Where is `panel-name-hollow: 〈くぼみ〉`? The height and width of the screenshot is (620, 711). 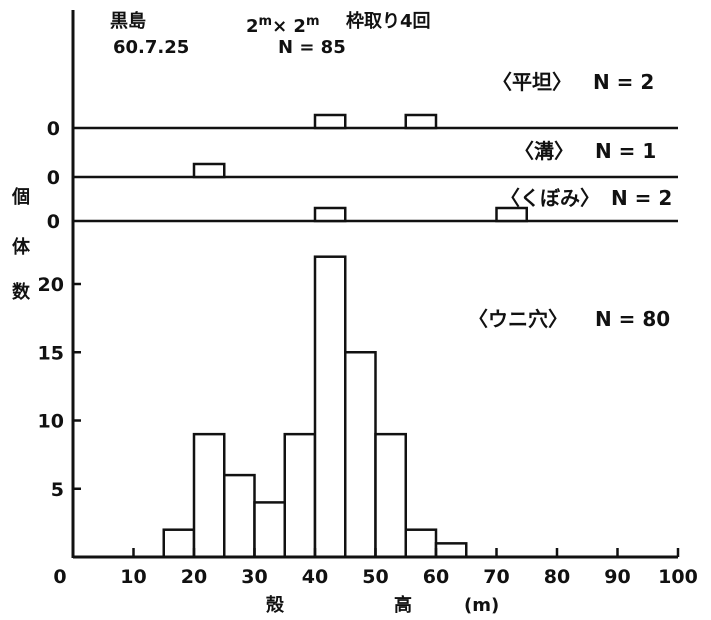
panel-name-hollow: 〈くぼみ〉 is located at coordinates (550, 198).